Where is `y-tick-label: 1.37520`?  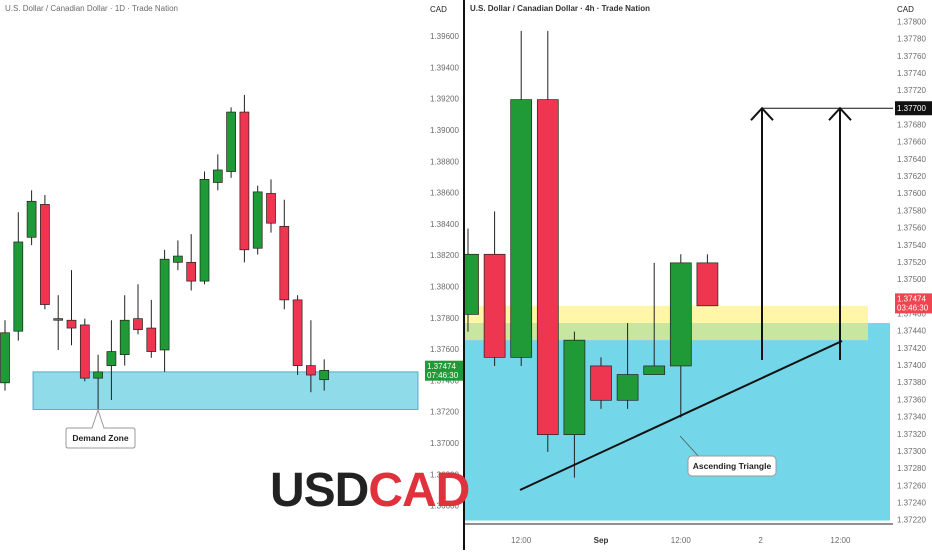
y-tick-label: 1.37520 is located at coordinates (911, 262).